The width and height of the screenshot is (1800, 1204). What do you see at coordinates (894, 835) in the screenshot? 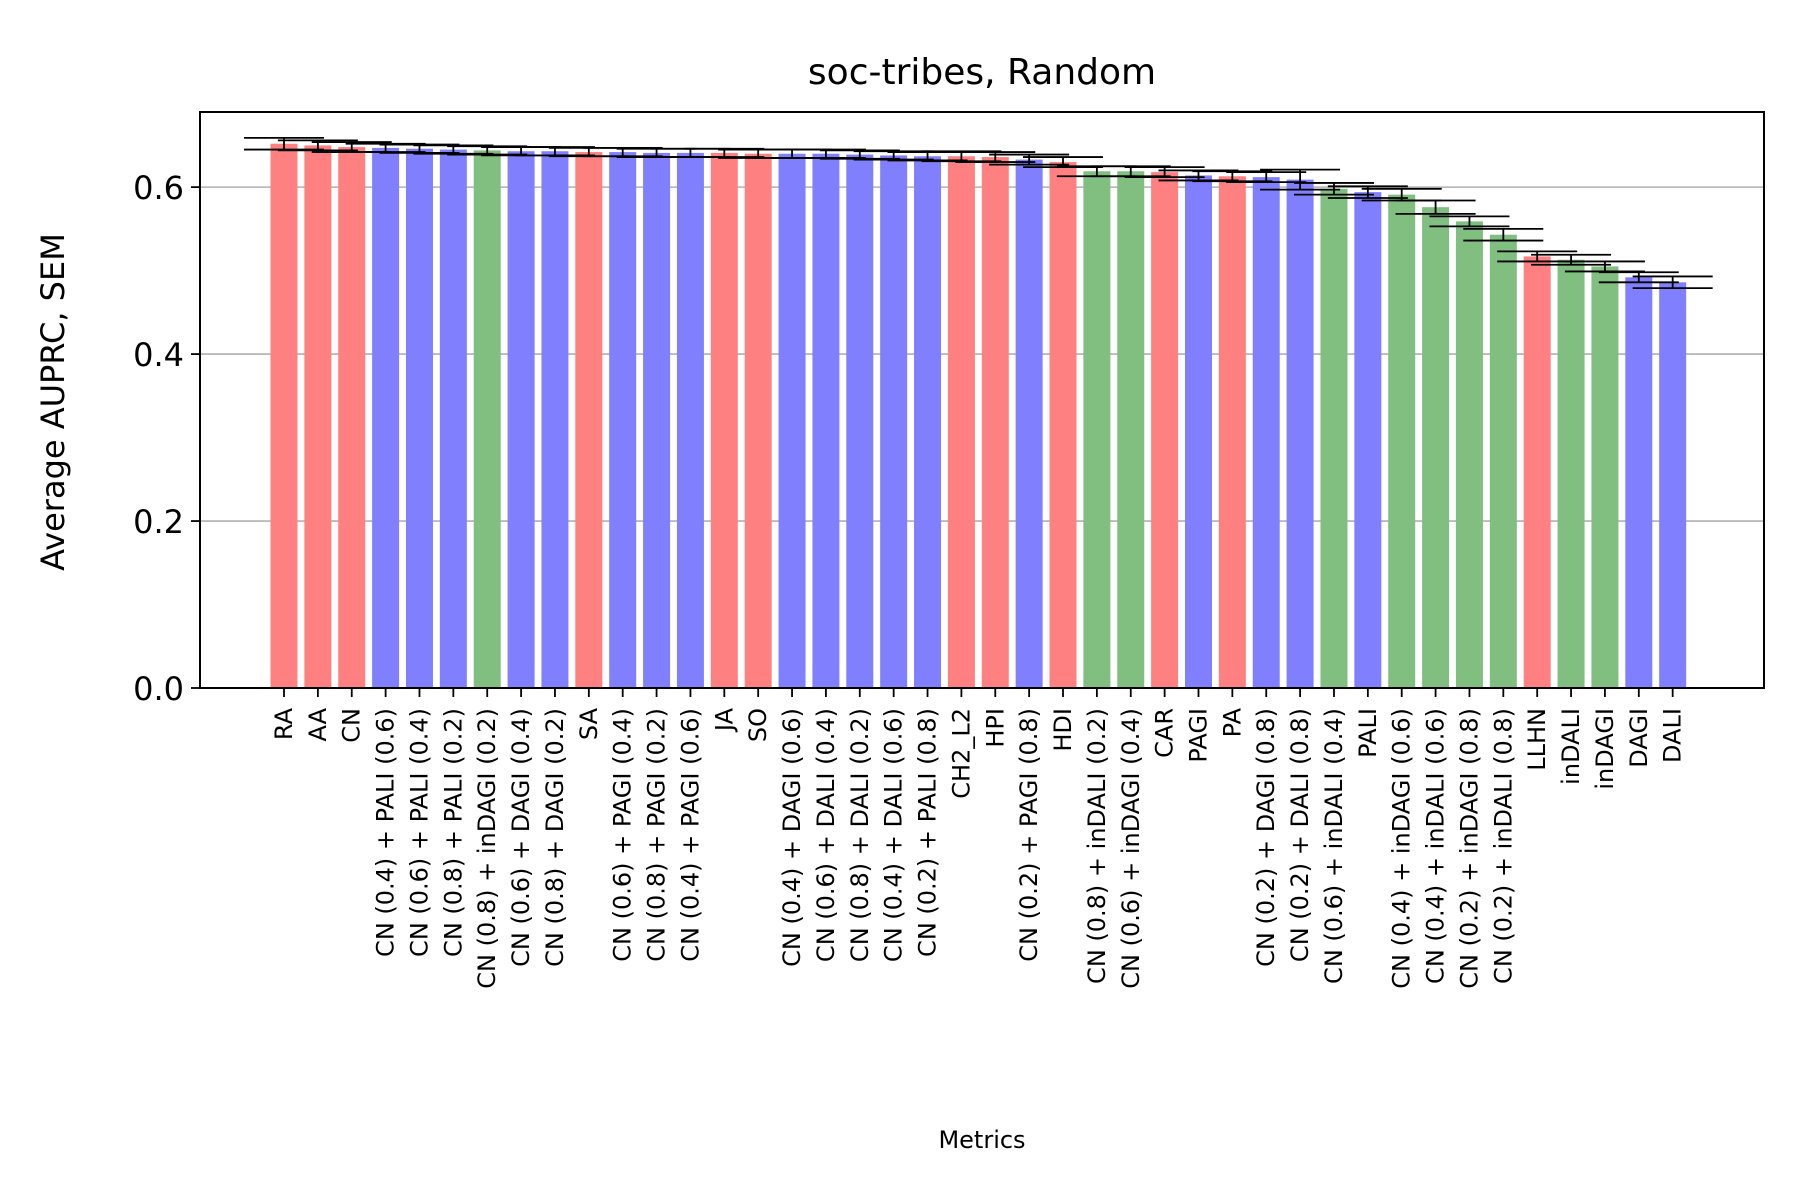
I see `x-tick-label: CN (0.4) + DALI (0.6)` at bounding box center [894, 835].